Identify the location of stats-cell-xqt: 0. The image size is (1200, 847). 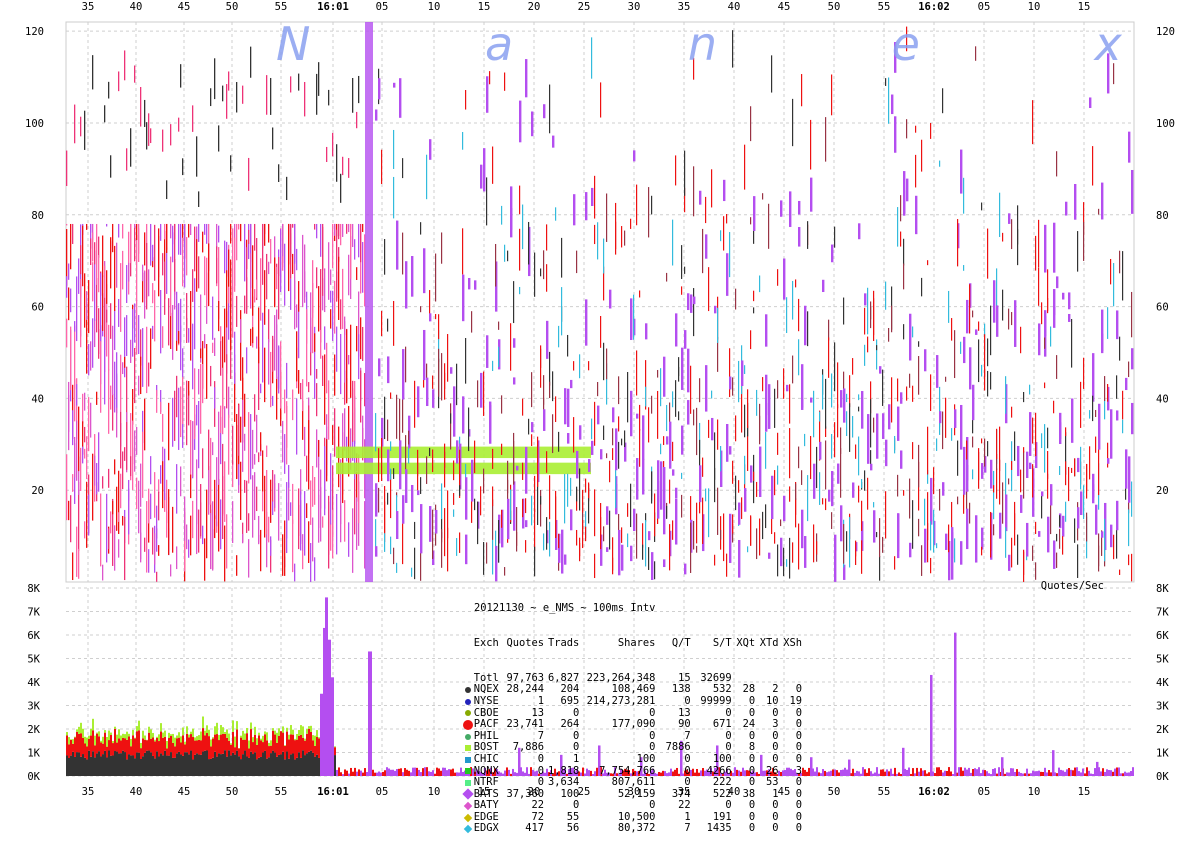
(743, 806).